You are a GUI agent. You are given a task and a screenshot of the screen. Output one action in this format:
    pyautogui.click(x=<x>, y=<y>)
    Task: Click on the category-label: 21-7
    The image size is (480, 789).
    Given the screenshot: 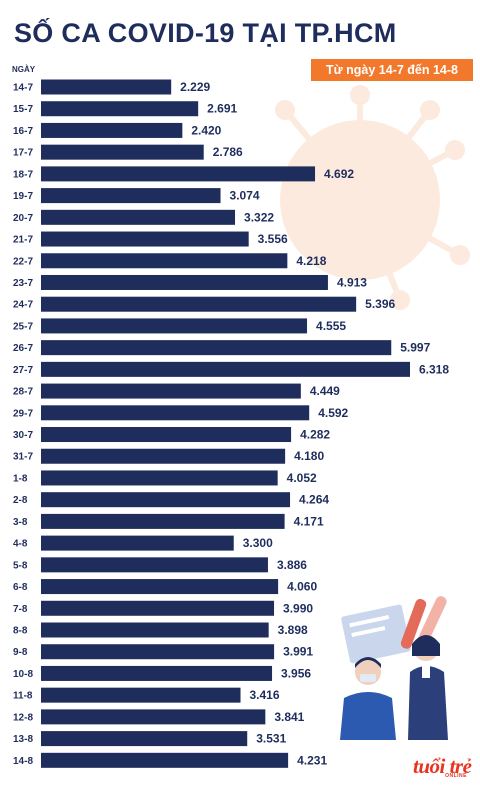 What is the action you would take?
    pyautogui.click(x=23, y=240)
    